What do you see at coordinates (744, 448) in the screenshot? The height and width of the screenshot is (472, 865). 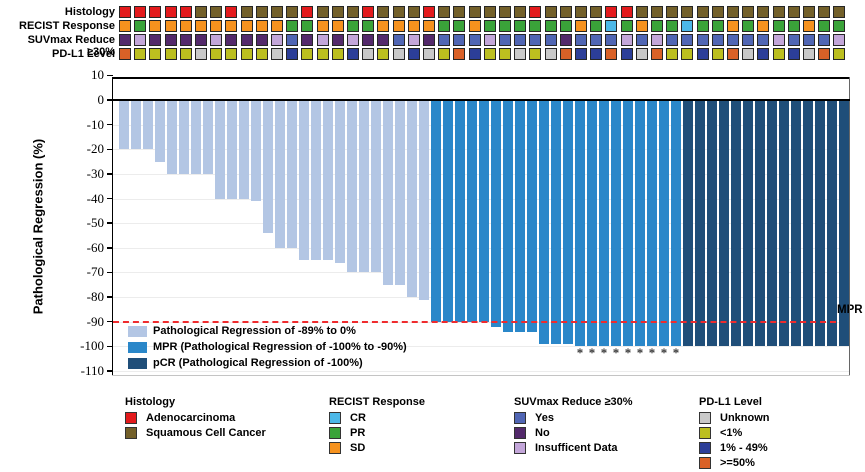 I see `legend-item-label: 1% - 49%` at bounding box center [744, 448].